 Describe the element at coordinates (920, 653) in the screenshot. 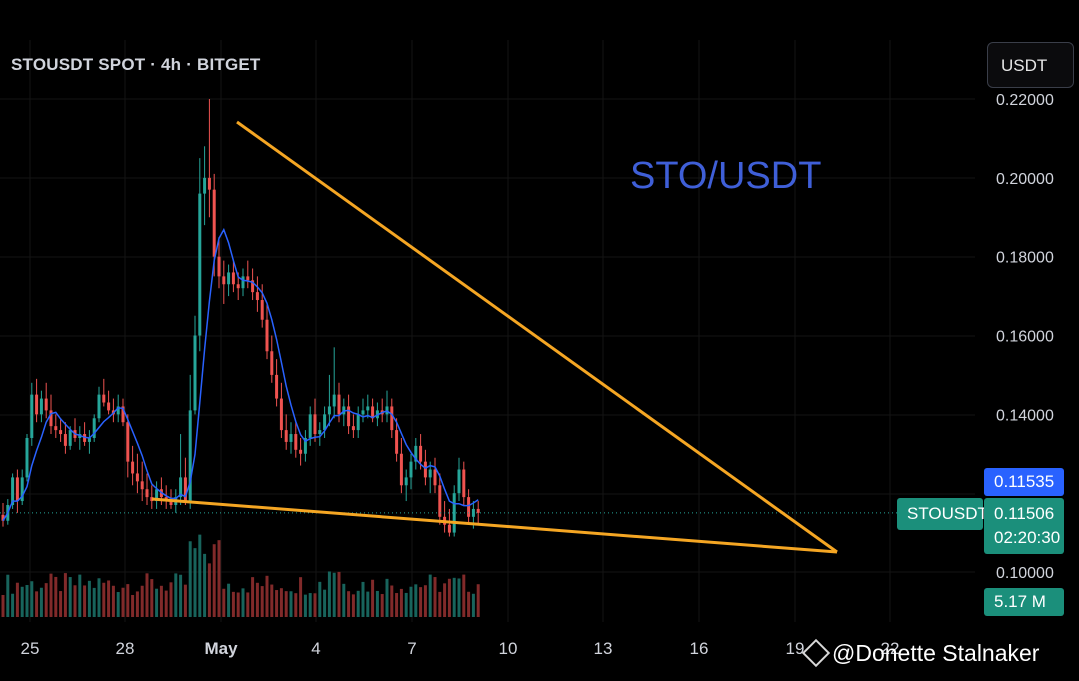

I see `watermark: @Donette Stalnaker` at that location.